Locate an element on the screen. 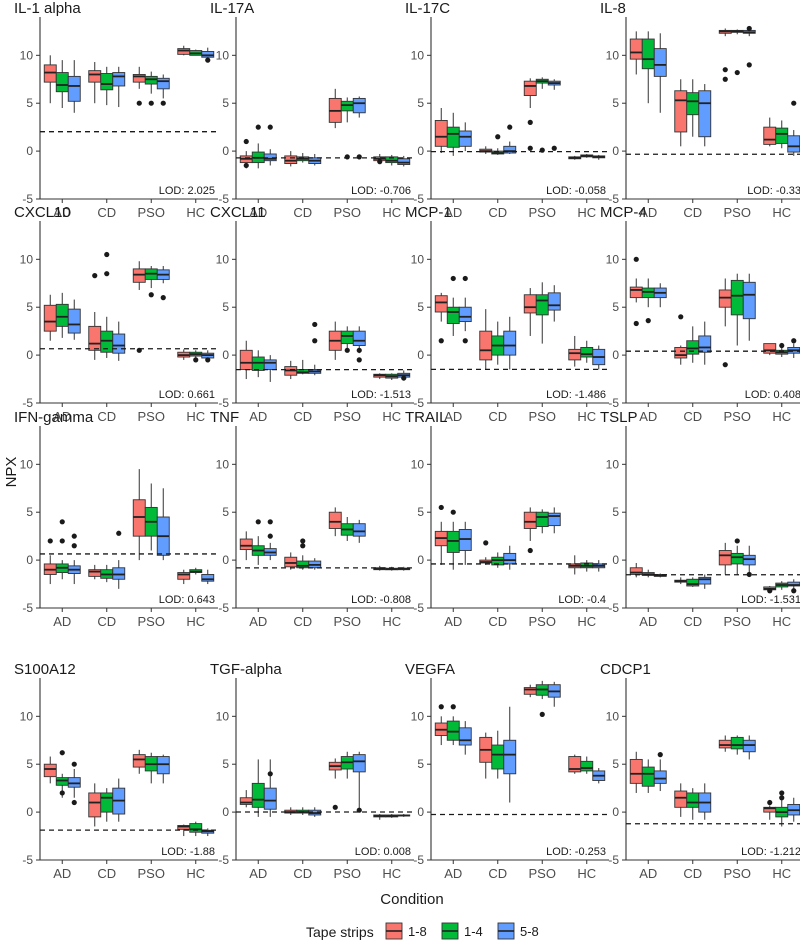  panel-cxcl11: CXCL11 -5 0 5 10 AD CD PSO HC LOD: -1.513 is located at coordinates (312, 314).